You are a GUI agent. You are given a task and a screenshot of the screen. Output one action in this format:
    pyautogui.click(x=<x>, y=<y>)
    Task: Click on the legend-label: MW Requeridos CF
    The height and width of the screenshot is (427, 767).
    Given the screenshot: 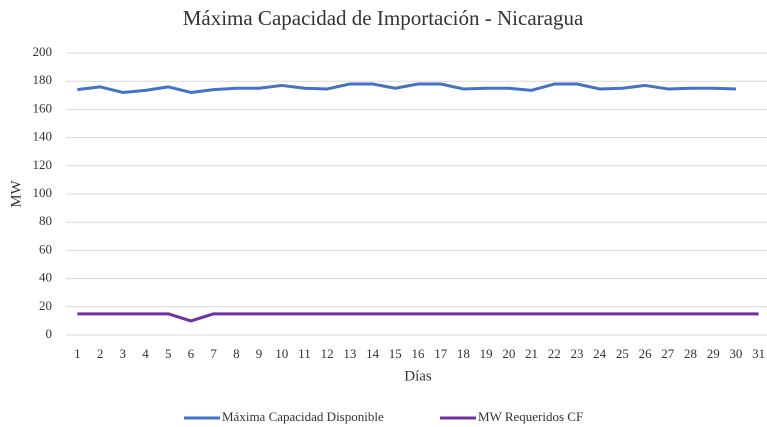 What is the action you would take?
    pyautogui.click(x=530, y=416)
    